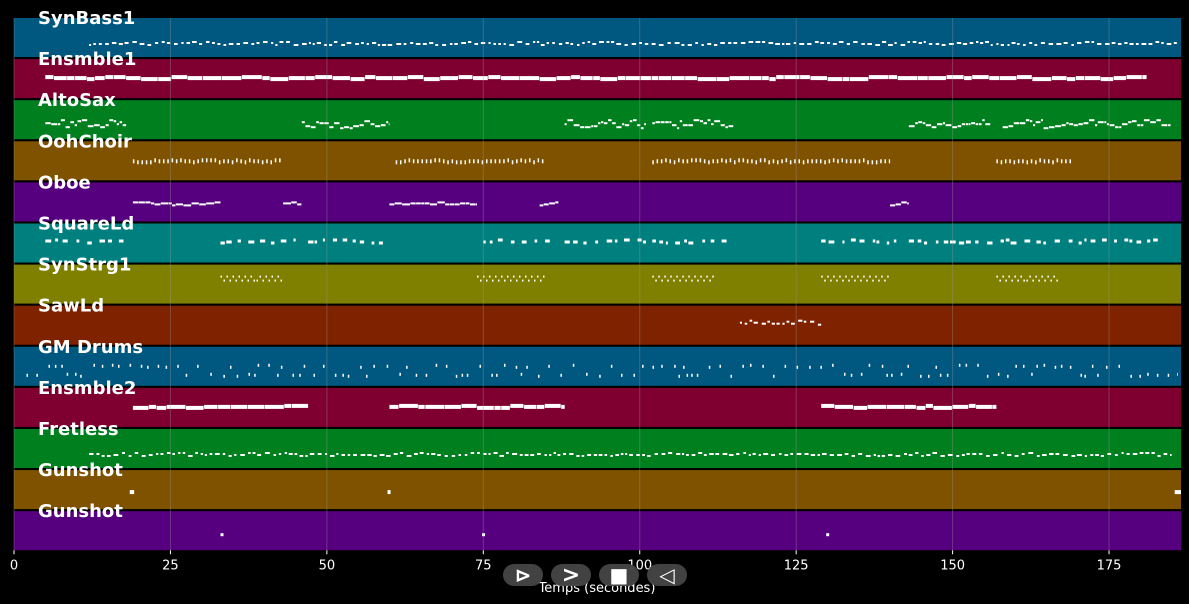 This screenshot has width=1189, height=604. I want to click on track-name-label: Fretless, so click(78, 429).